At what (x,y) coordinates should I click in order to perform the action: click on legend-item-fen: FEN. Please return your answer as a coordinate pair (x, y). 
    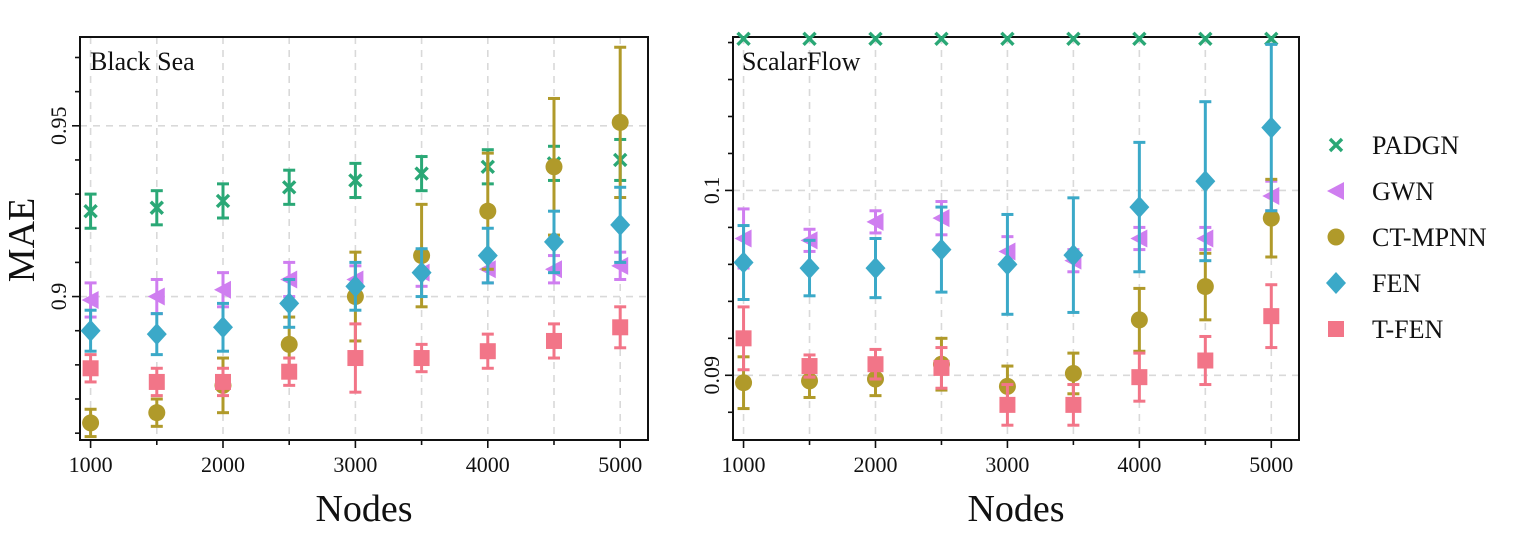
    Looking at the image, I should click on (1373, 283).